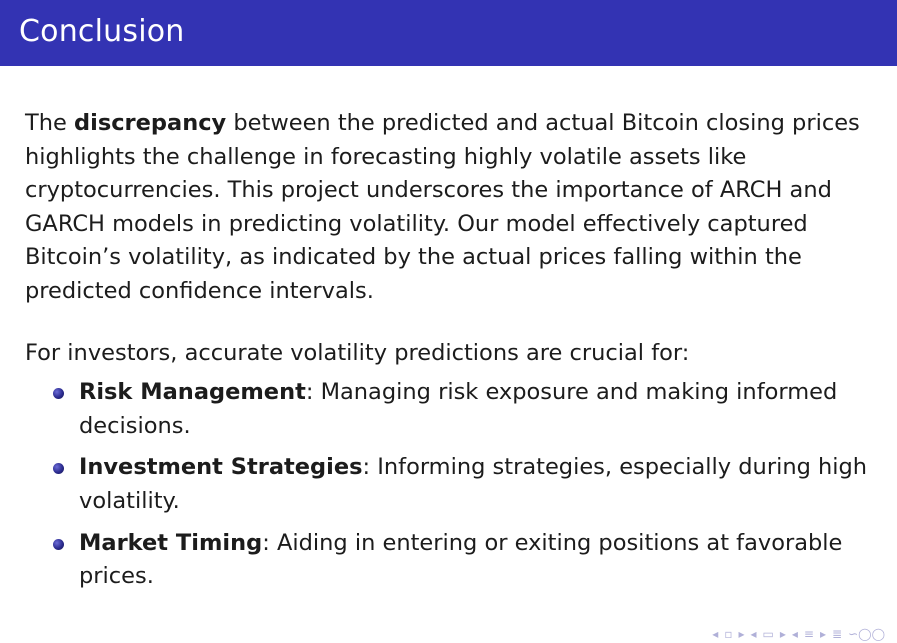 The height and width of the screenshot is (643, 897). Describe the element at coordinates (866, 634) in the screenshot. I see `search-icon: ∽◯◯` at that location.